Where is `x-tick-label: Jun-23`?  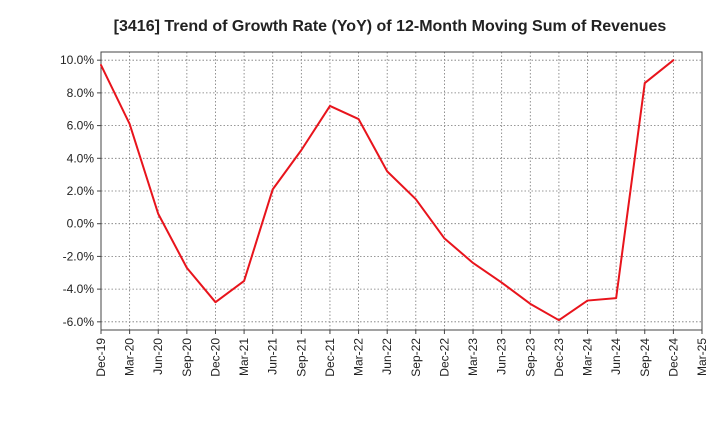 x-tick-label: Jun-23 is located at coordinates (502, 356).